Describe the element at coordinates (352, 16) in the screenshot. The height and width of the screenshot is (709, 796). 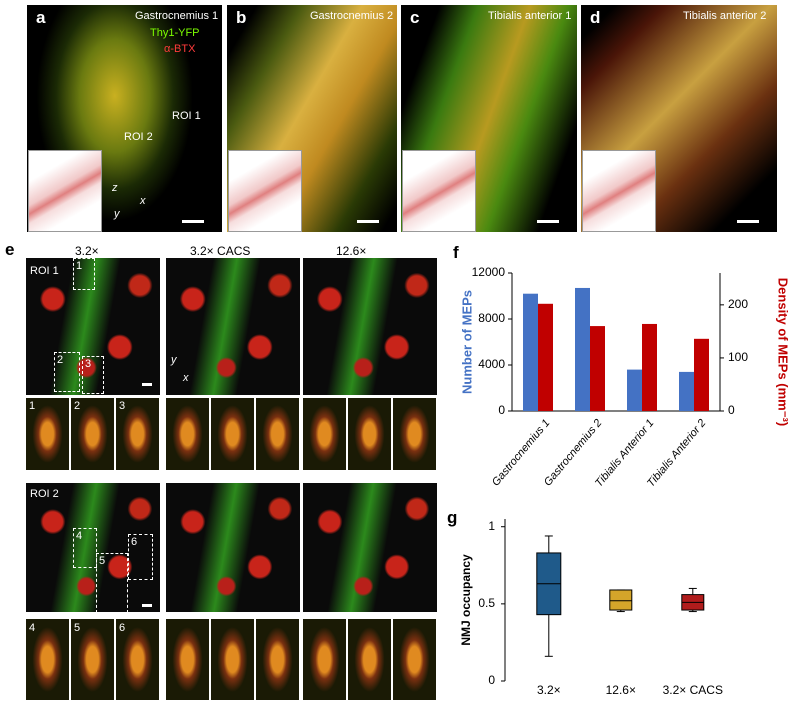
I see `panel-title: Gastrocnemius 2` at that location.